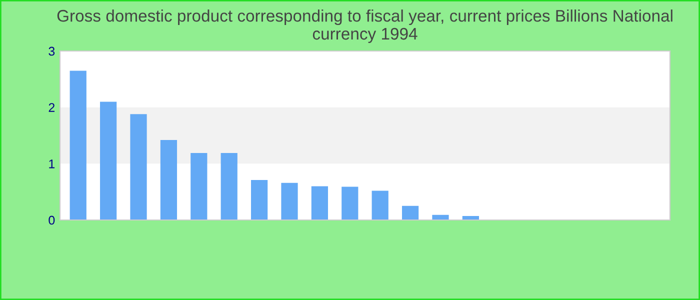 The height and width of the screenshot is (300, 700). Describe the element at coordinates (51, 107) in the screenshot. I see `y-tick-label: 2` at that location.